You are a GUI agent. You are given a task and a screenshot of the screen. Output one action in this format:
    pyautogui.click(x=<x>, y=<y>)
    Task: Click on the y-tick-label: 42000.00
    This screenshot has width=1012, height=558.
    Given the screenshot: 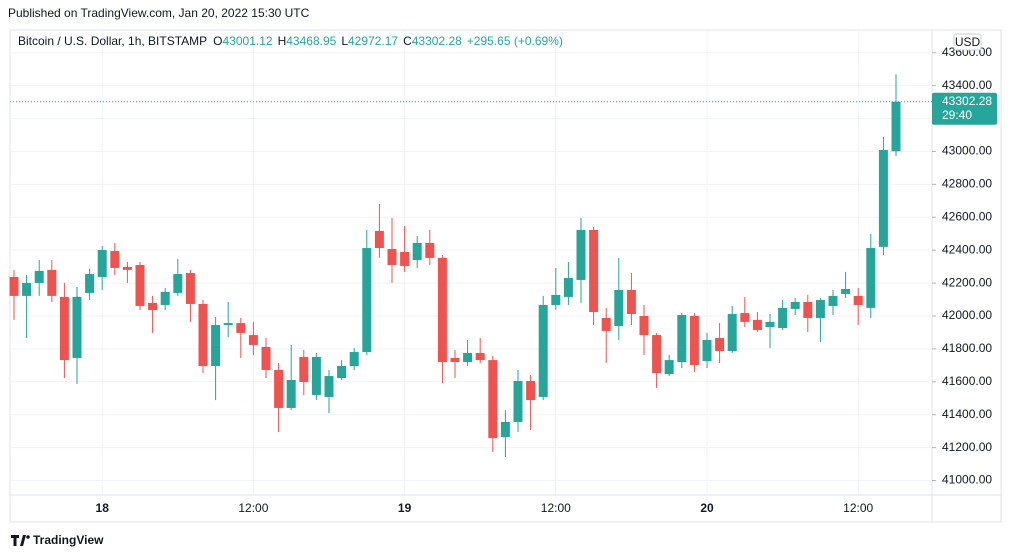 What is the action you would take?
    pyautogui.click(x=967, y=315)
    